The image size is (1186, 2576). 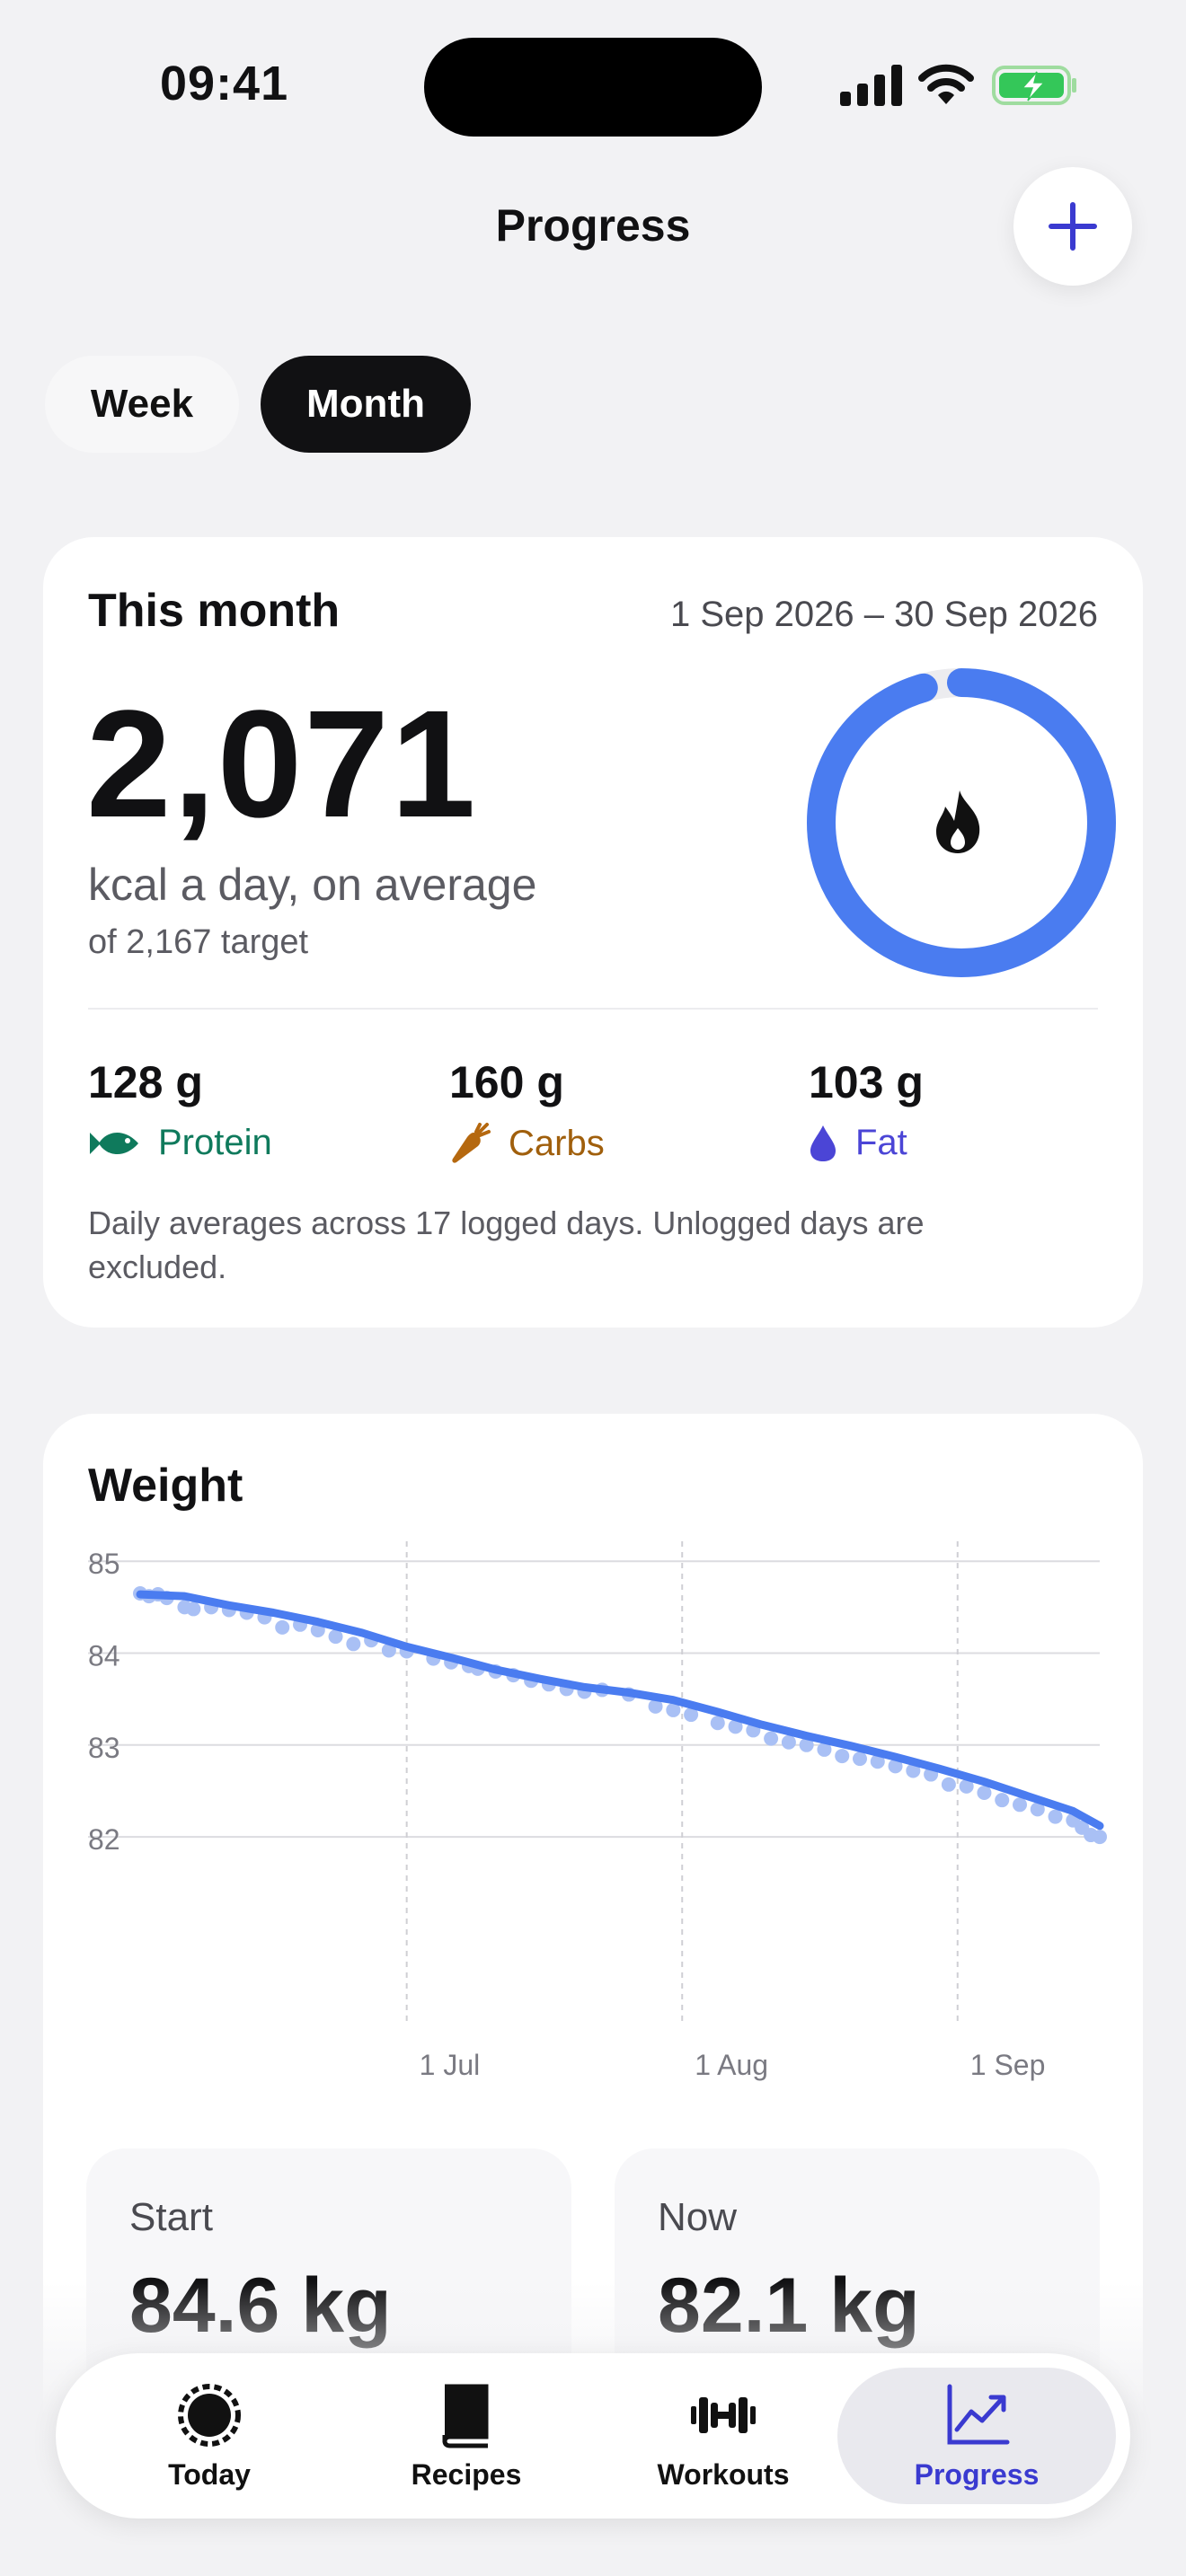 What do you see at coordinates (142, 404) in the screenshot?
I see `segment-week: Week` at bounding box center [142, 404].